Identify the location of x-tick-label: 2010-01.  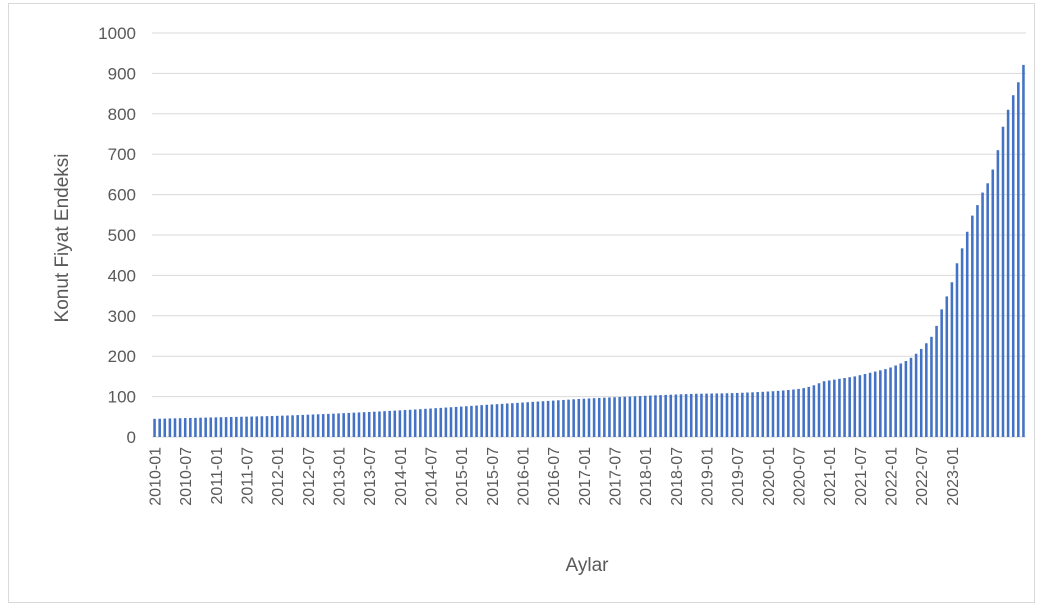
(156, 476).